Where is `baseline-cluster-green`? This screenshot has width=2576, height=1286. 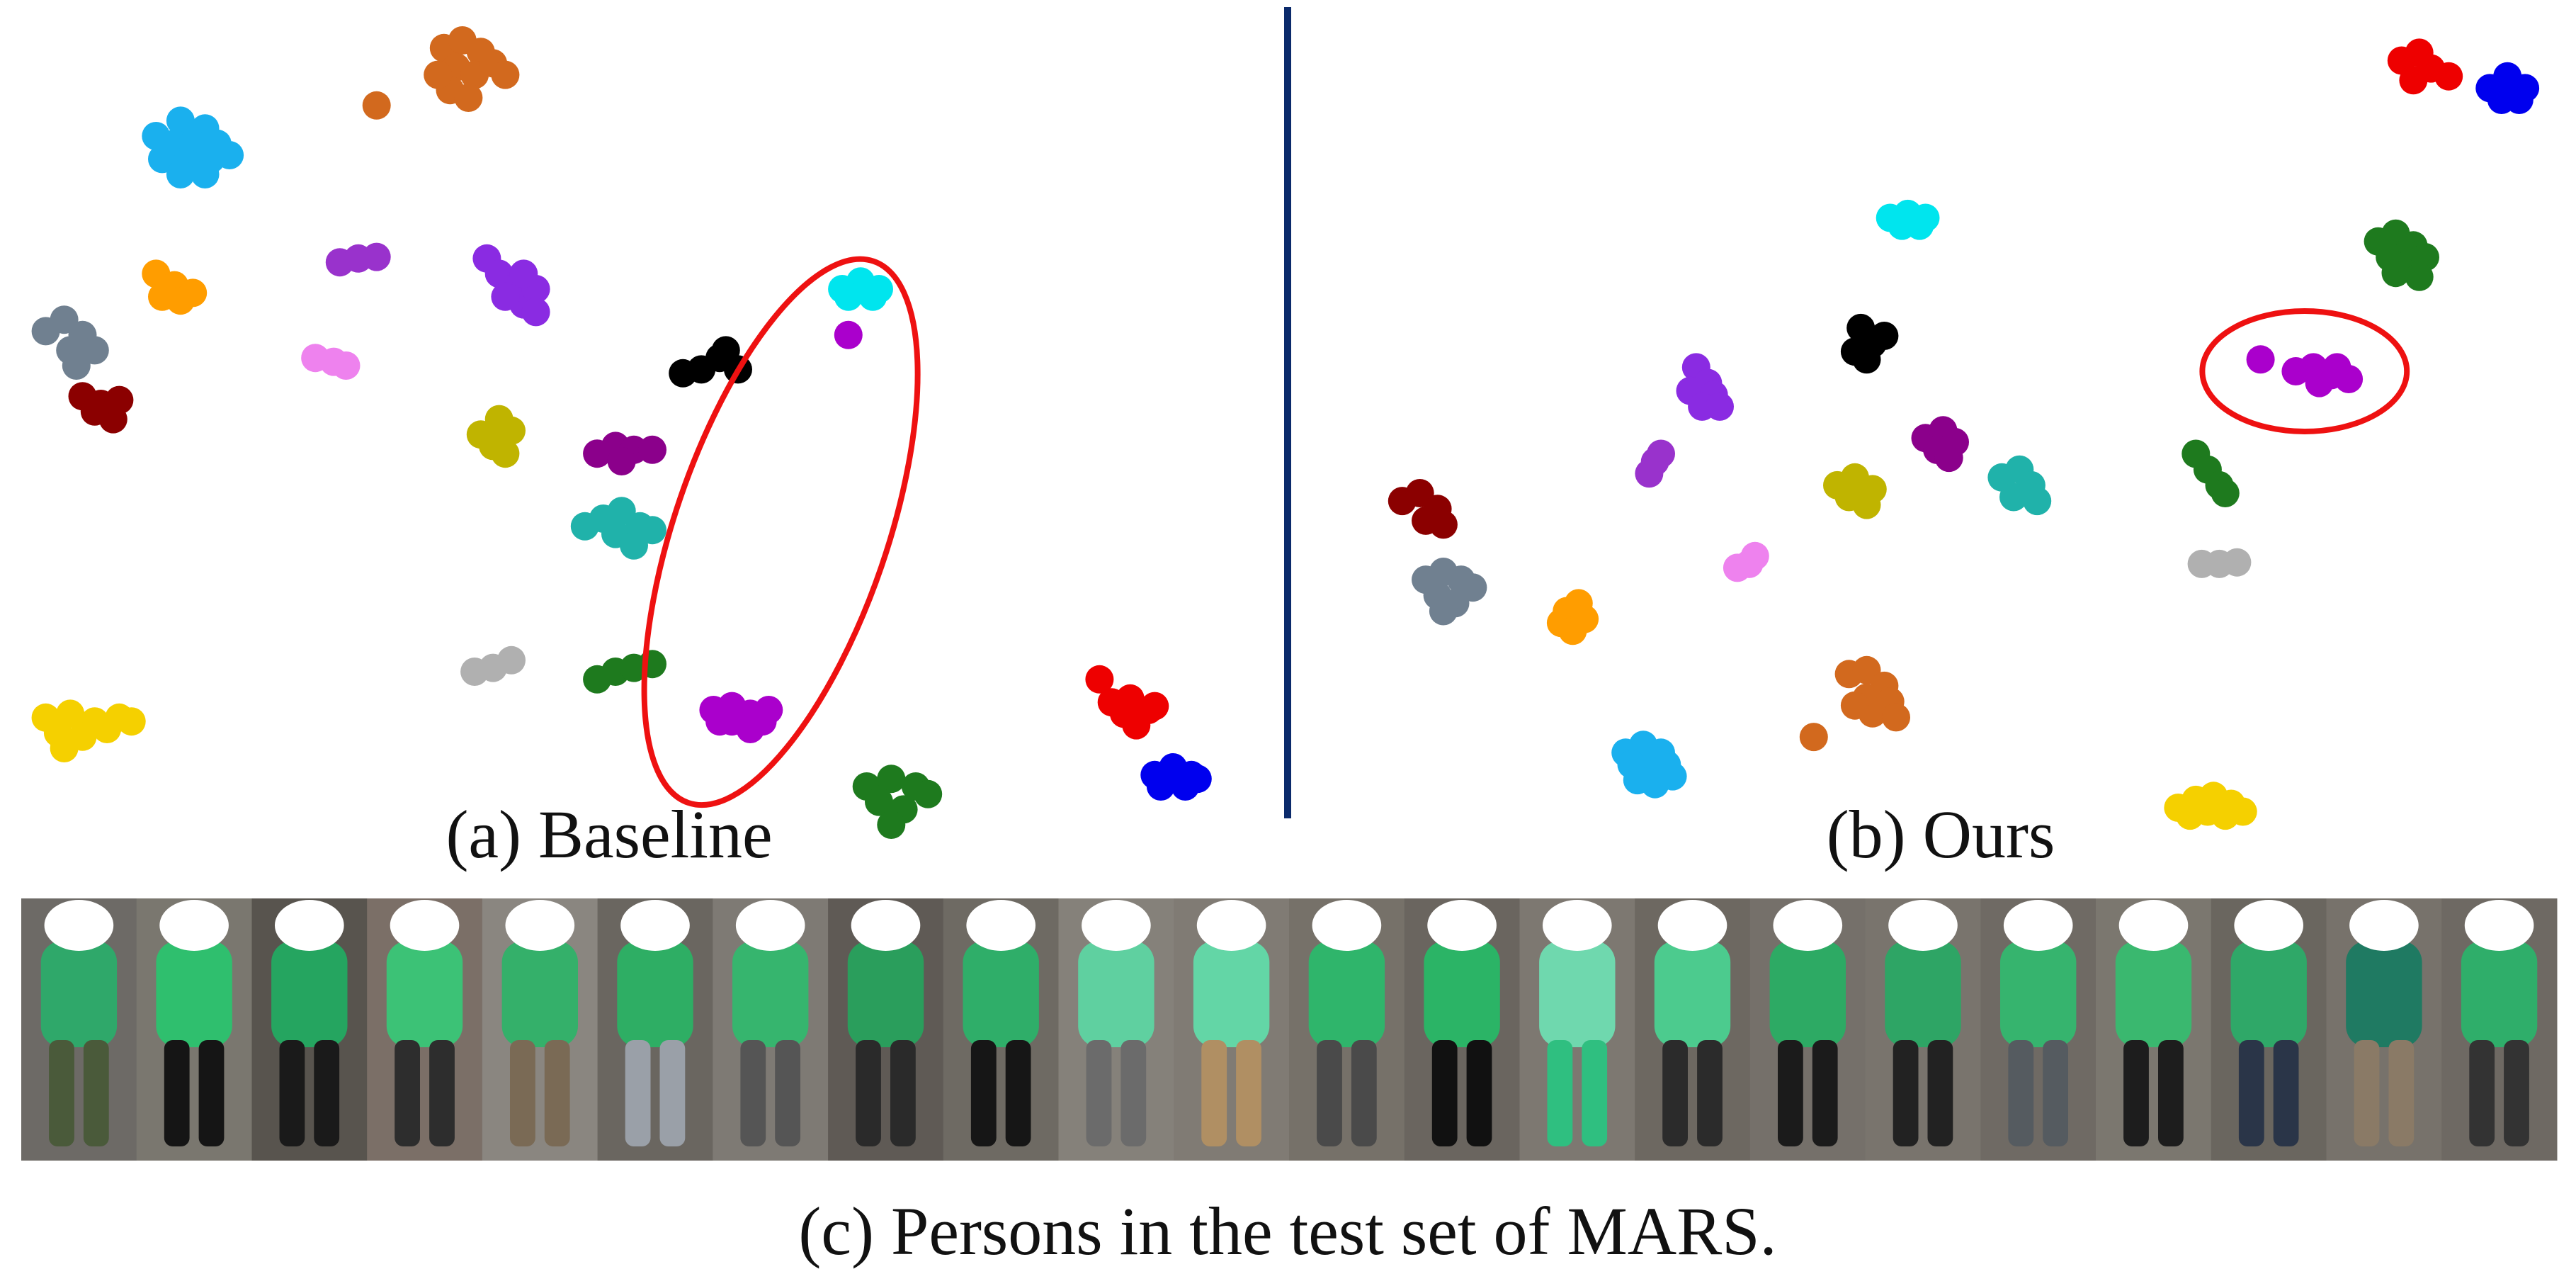 baseline-cluster-green is located at coordinates (624, 672).